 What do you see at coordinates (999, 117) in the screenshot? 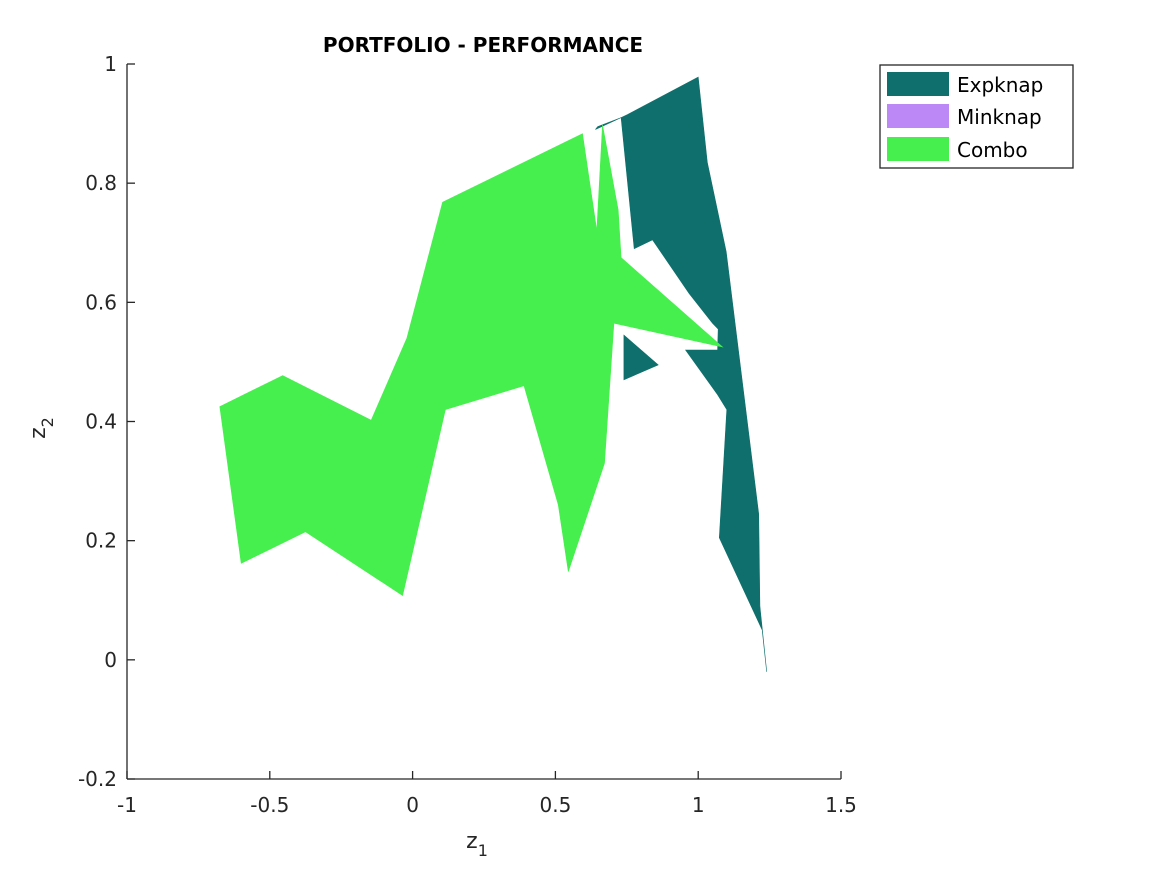
I see `legend-label-minknap: Minknap` at bounding box center [999, 117].